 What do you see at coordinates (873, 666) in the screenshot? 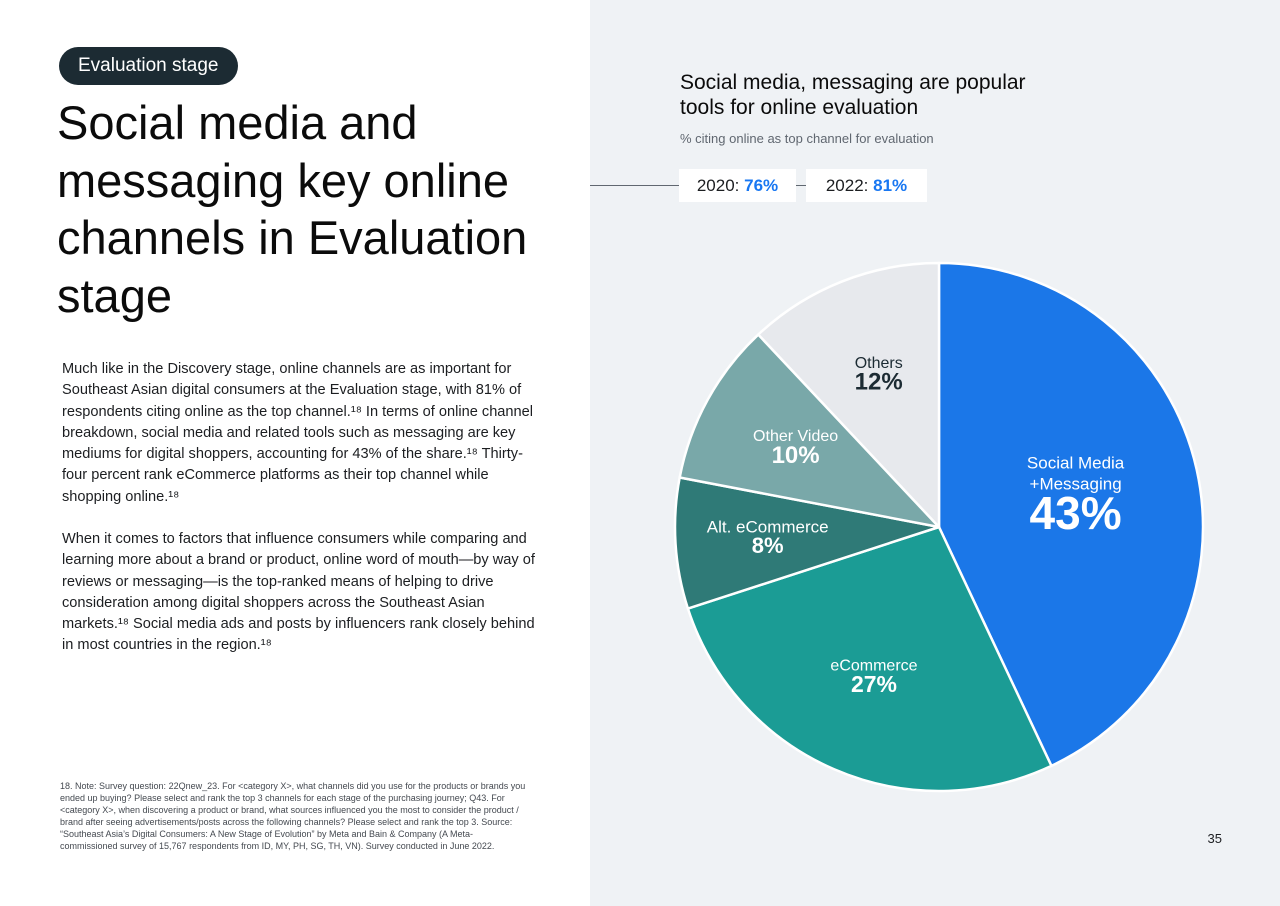
I see `slice-label: eCommerce` at bounding box center [873, 666].